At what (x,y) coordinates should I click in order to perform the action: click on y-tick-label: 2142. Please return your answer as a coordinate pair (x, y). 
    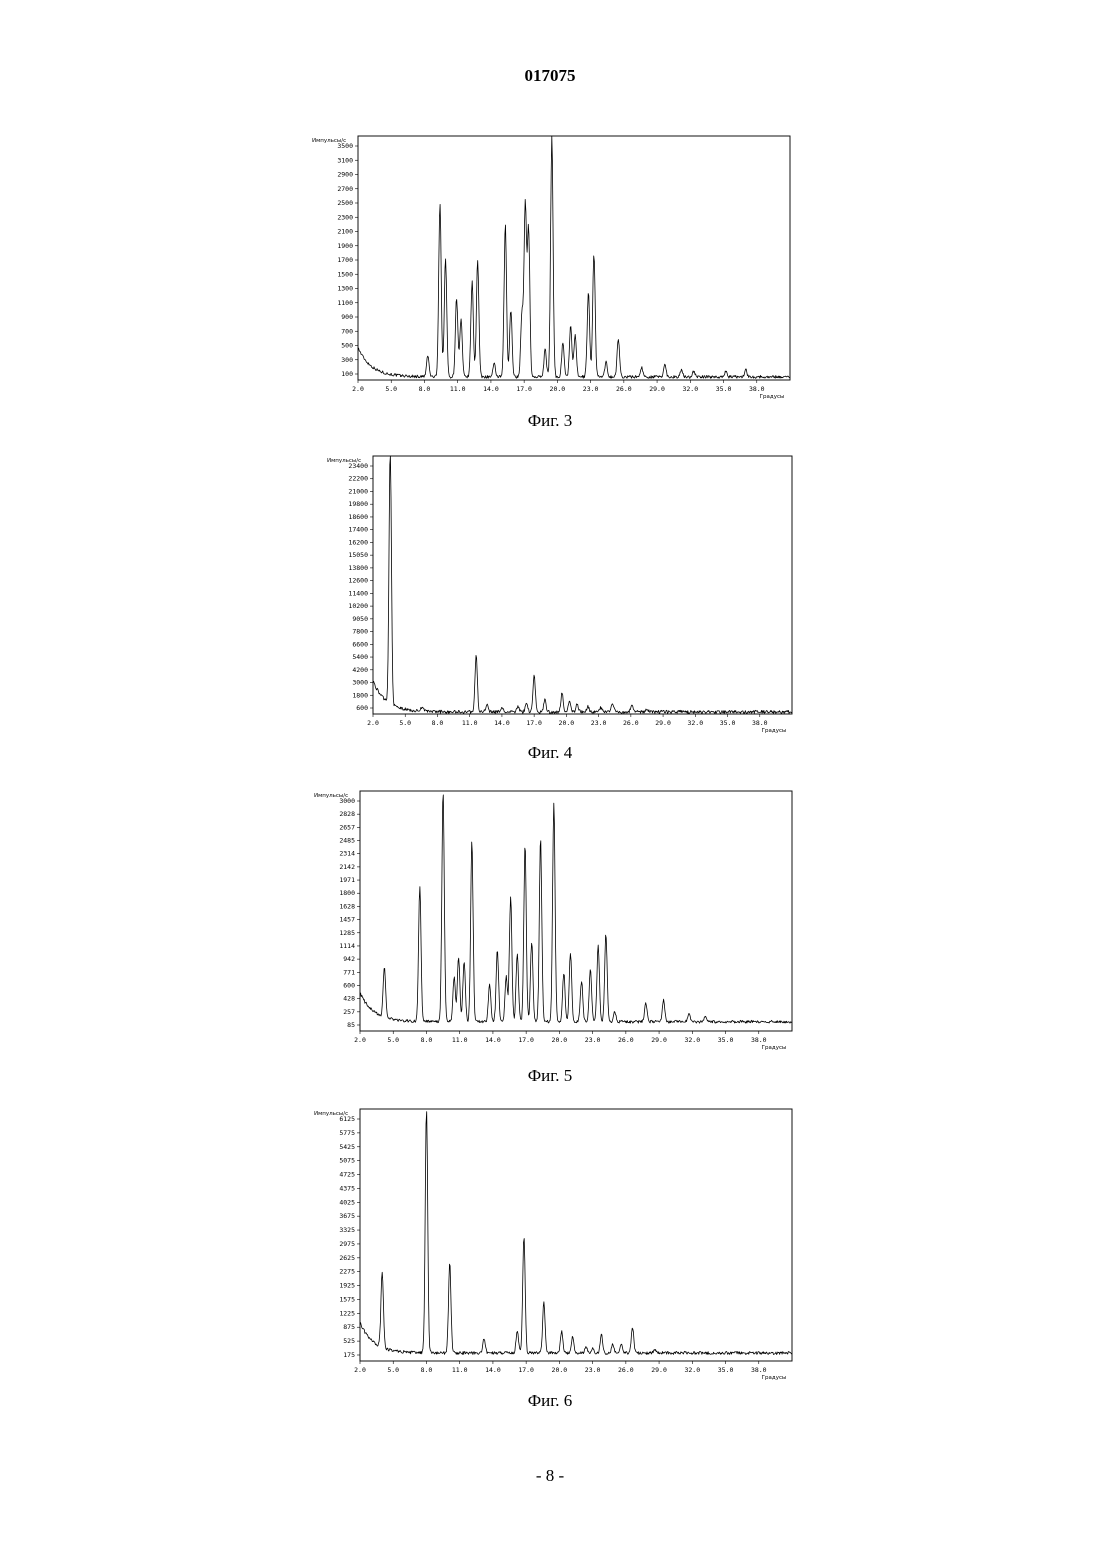
    Looking at the image, I should click on (347, 867).